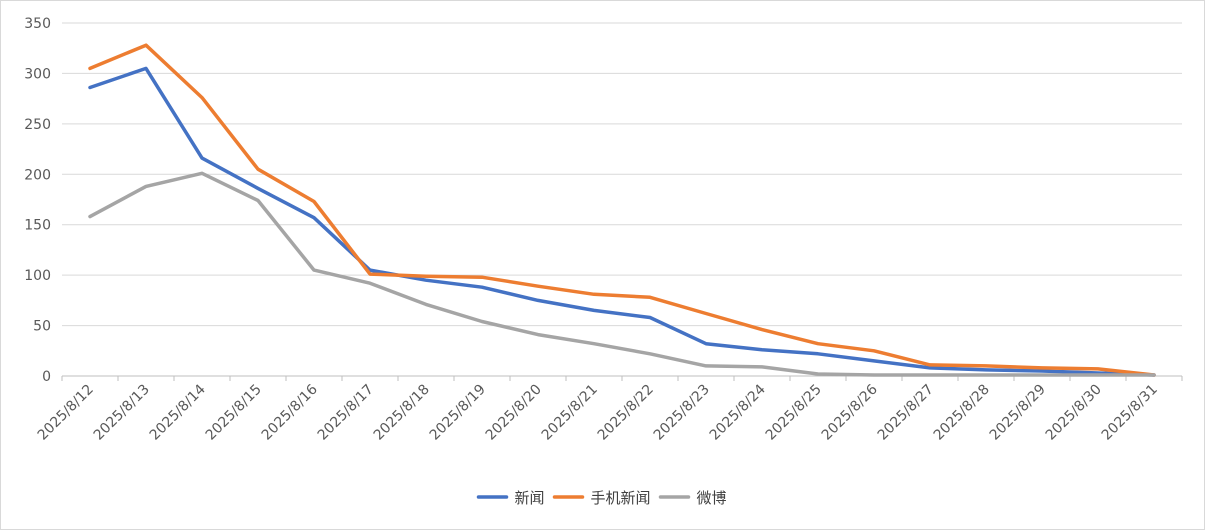  What do you see at coordinates (682, 413) in the screenshot?
I see `x-tick-label: 2025/8/23` at bounding box center [682, 413].